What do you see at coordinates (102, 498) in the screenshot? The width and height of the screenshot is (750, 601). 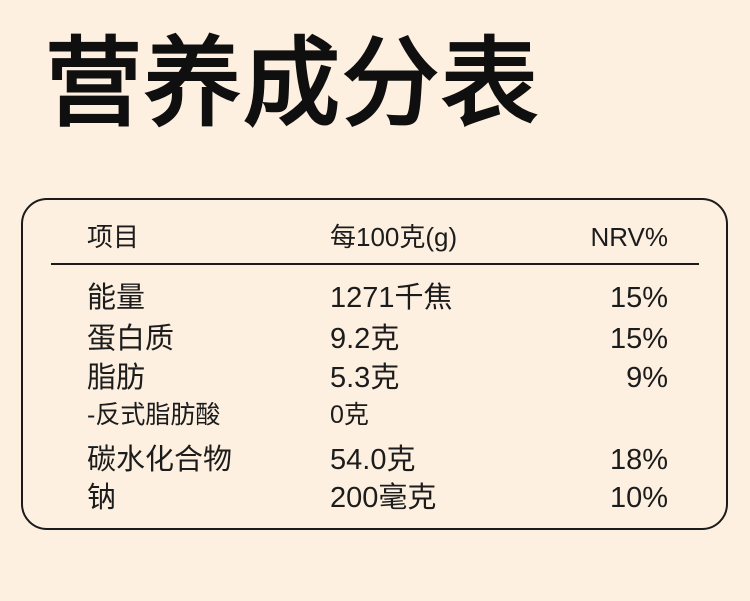 I see `row-label: 钠` at bounding box center [102, 498].